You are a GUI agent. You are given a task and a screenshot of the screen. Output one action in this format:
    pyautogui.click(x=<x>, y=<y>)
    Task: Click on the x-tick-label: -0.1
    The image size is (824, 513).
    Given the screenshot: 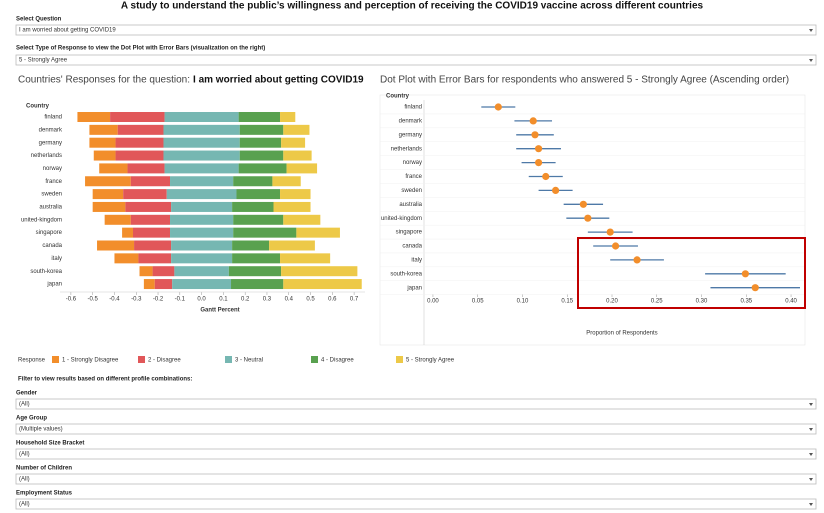 What is the action you would take?
    pyautogui.click(x=180, y=300)
    